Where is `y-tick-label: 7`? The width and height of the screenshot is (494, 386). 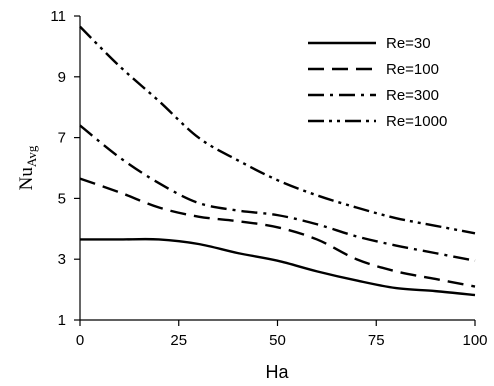
y-tick-label: 7 is located at coordinates (62, 138).